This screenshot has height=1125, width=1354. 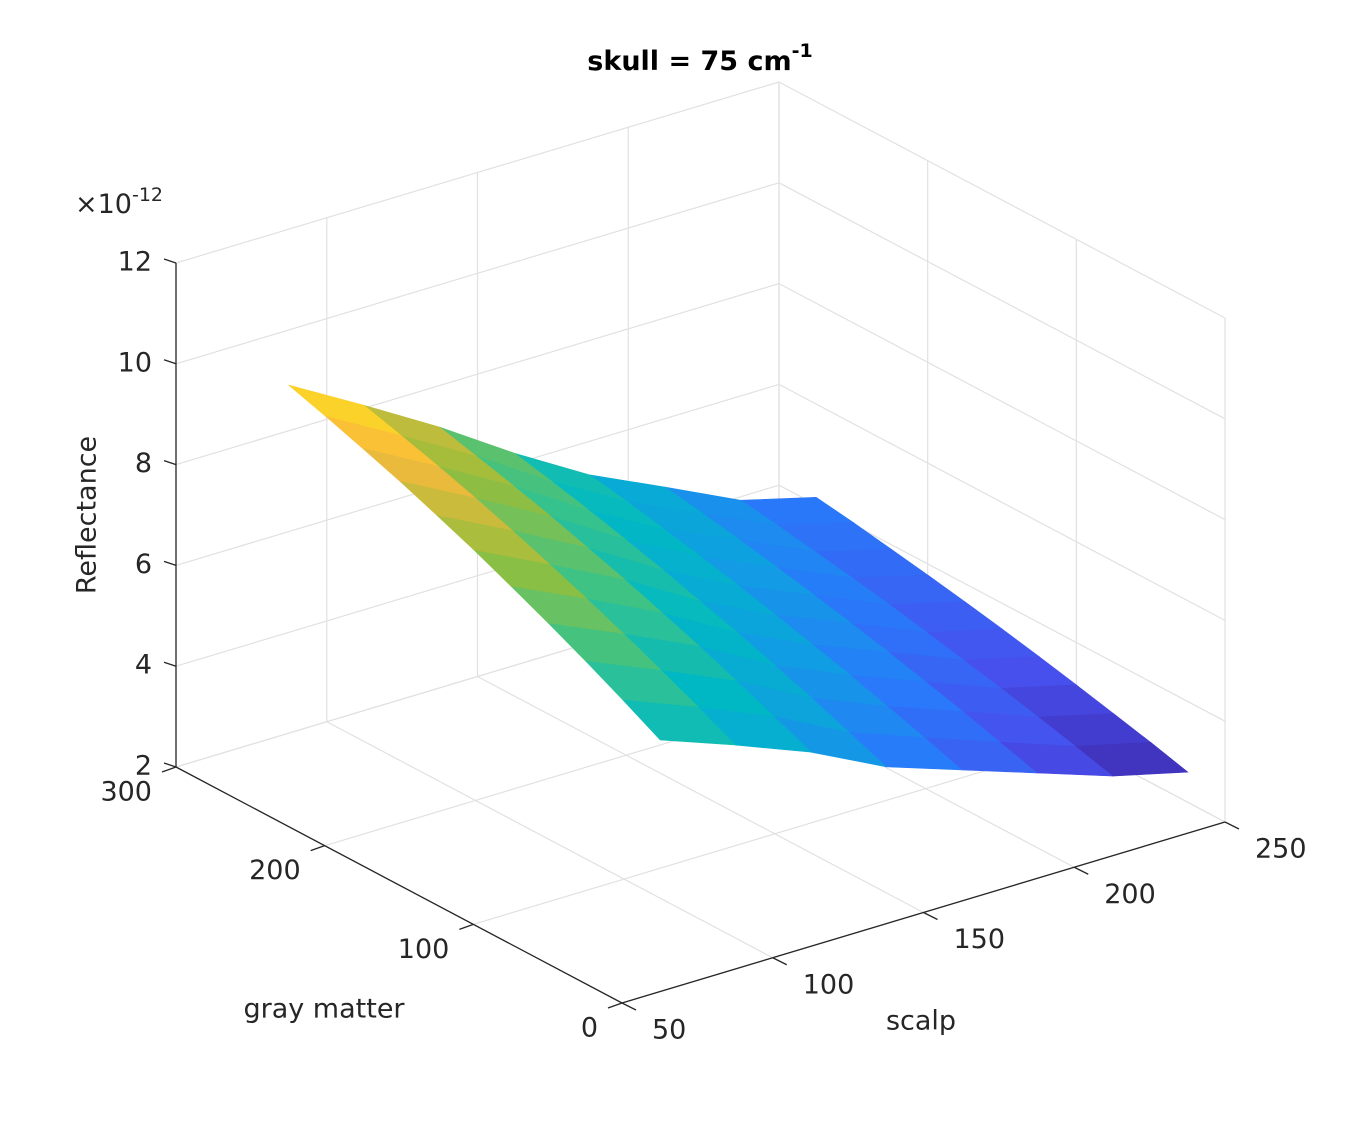 What do you see at coordinates (1281, 849) in the screenshot?
I see `x-tick-label: 250` at bounding box center [1281, 849].